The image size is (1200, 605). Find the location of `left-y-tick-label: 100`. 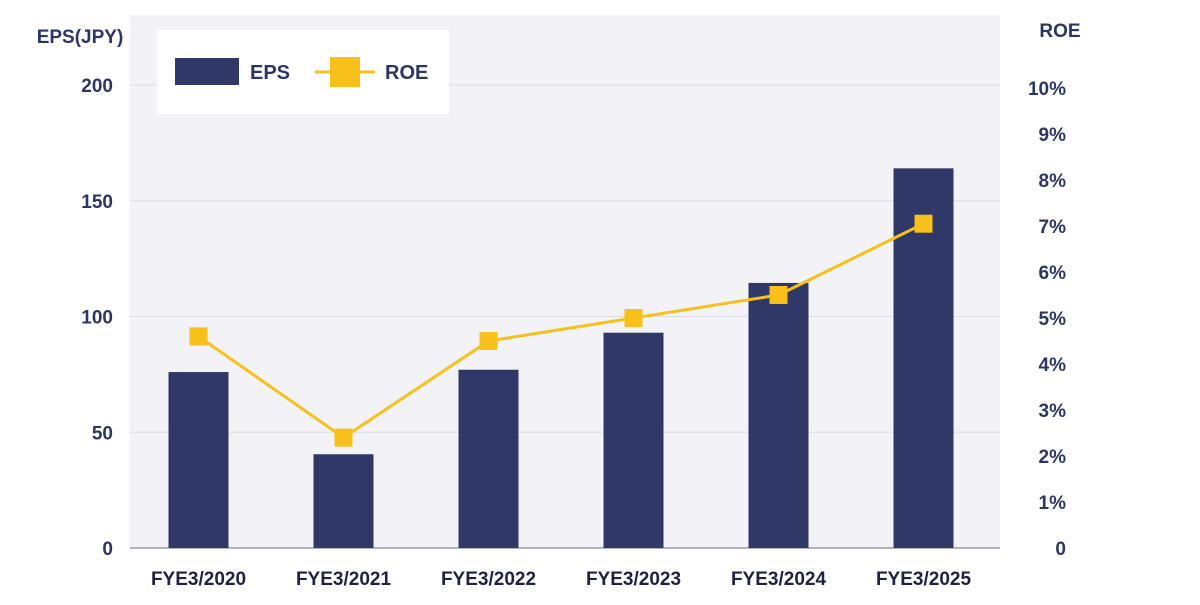

left-y-tick-label: 100 is located at coordinates (97, 318).